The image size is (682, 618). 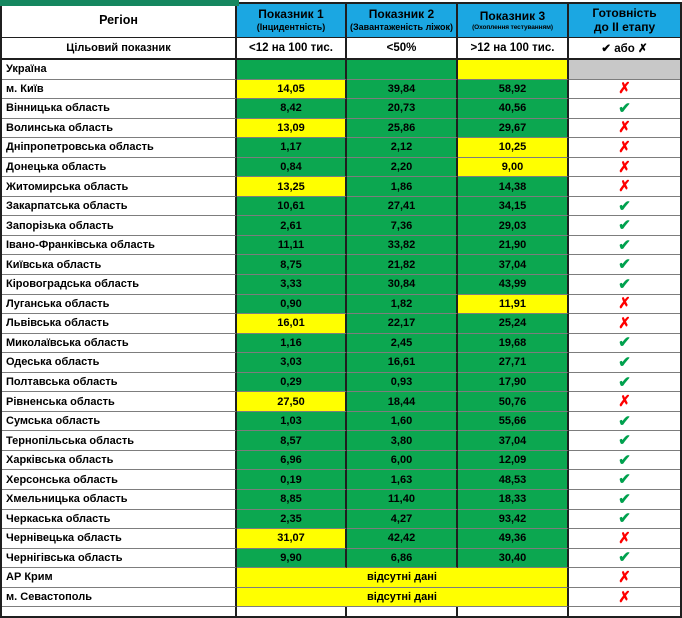 I want to click on value-cell: 13,25, so click(x=292, y=187).